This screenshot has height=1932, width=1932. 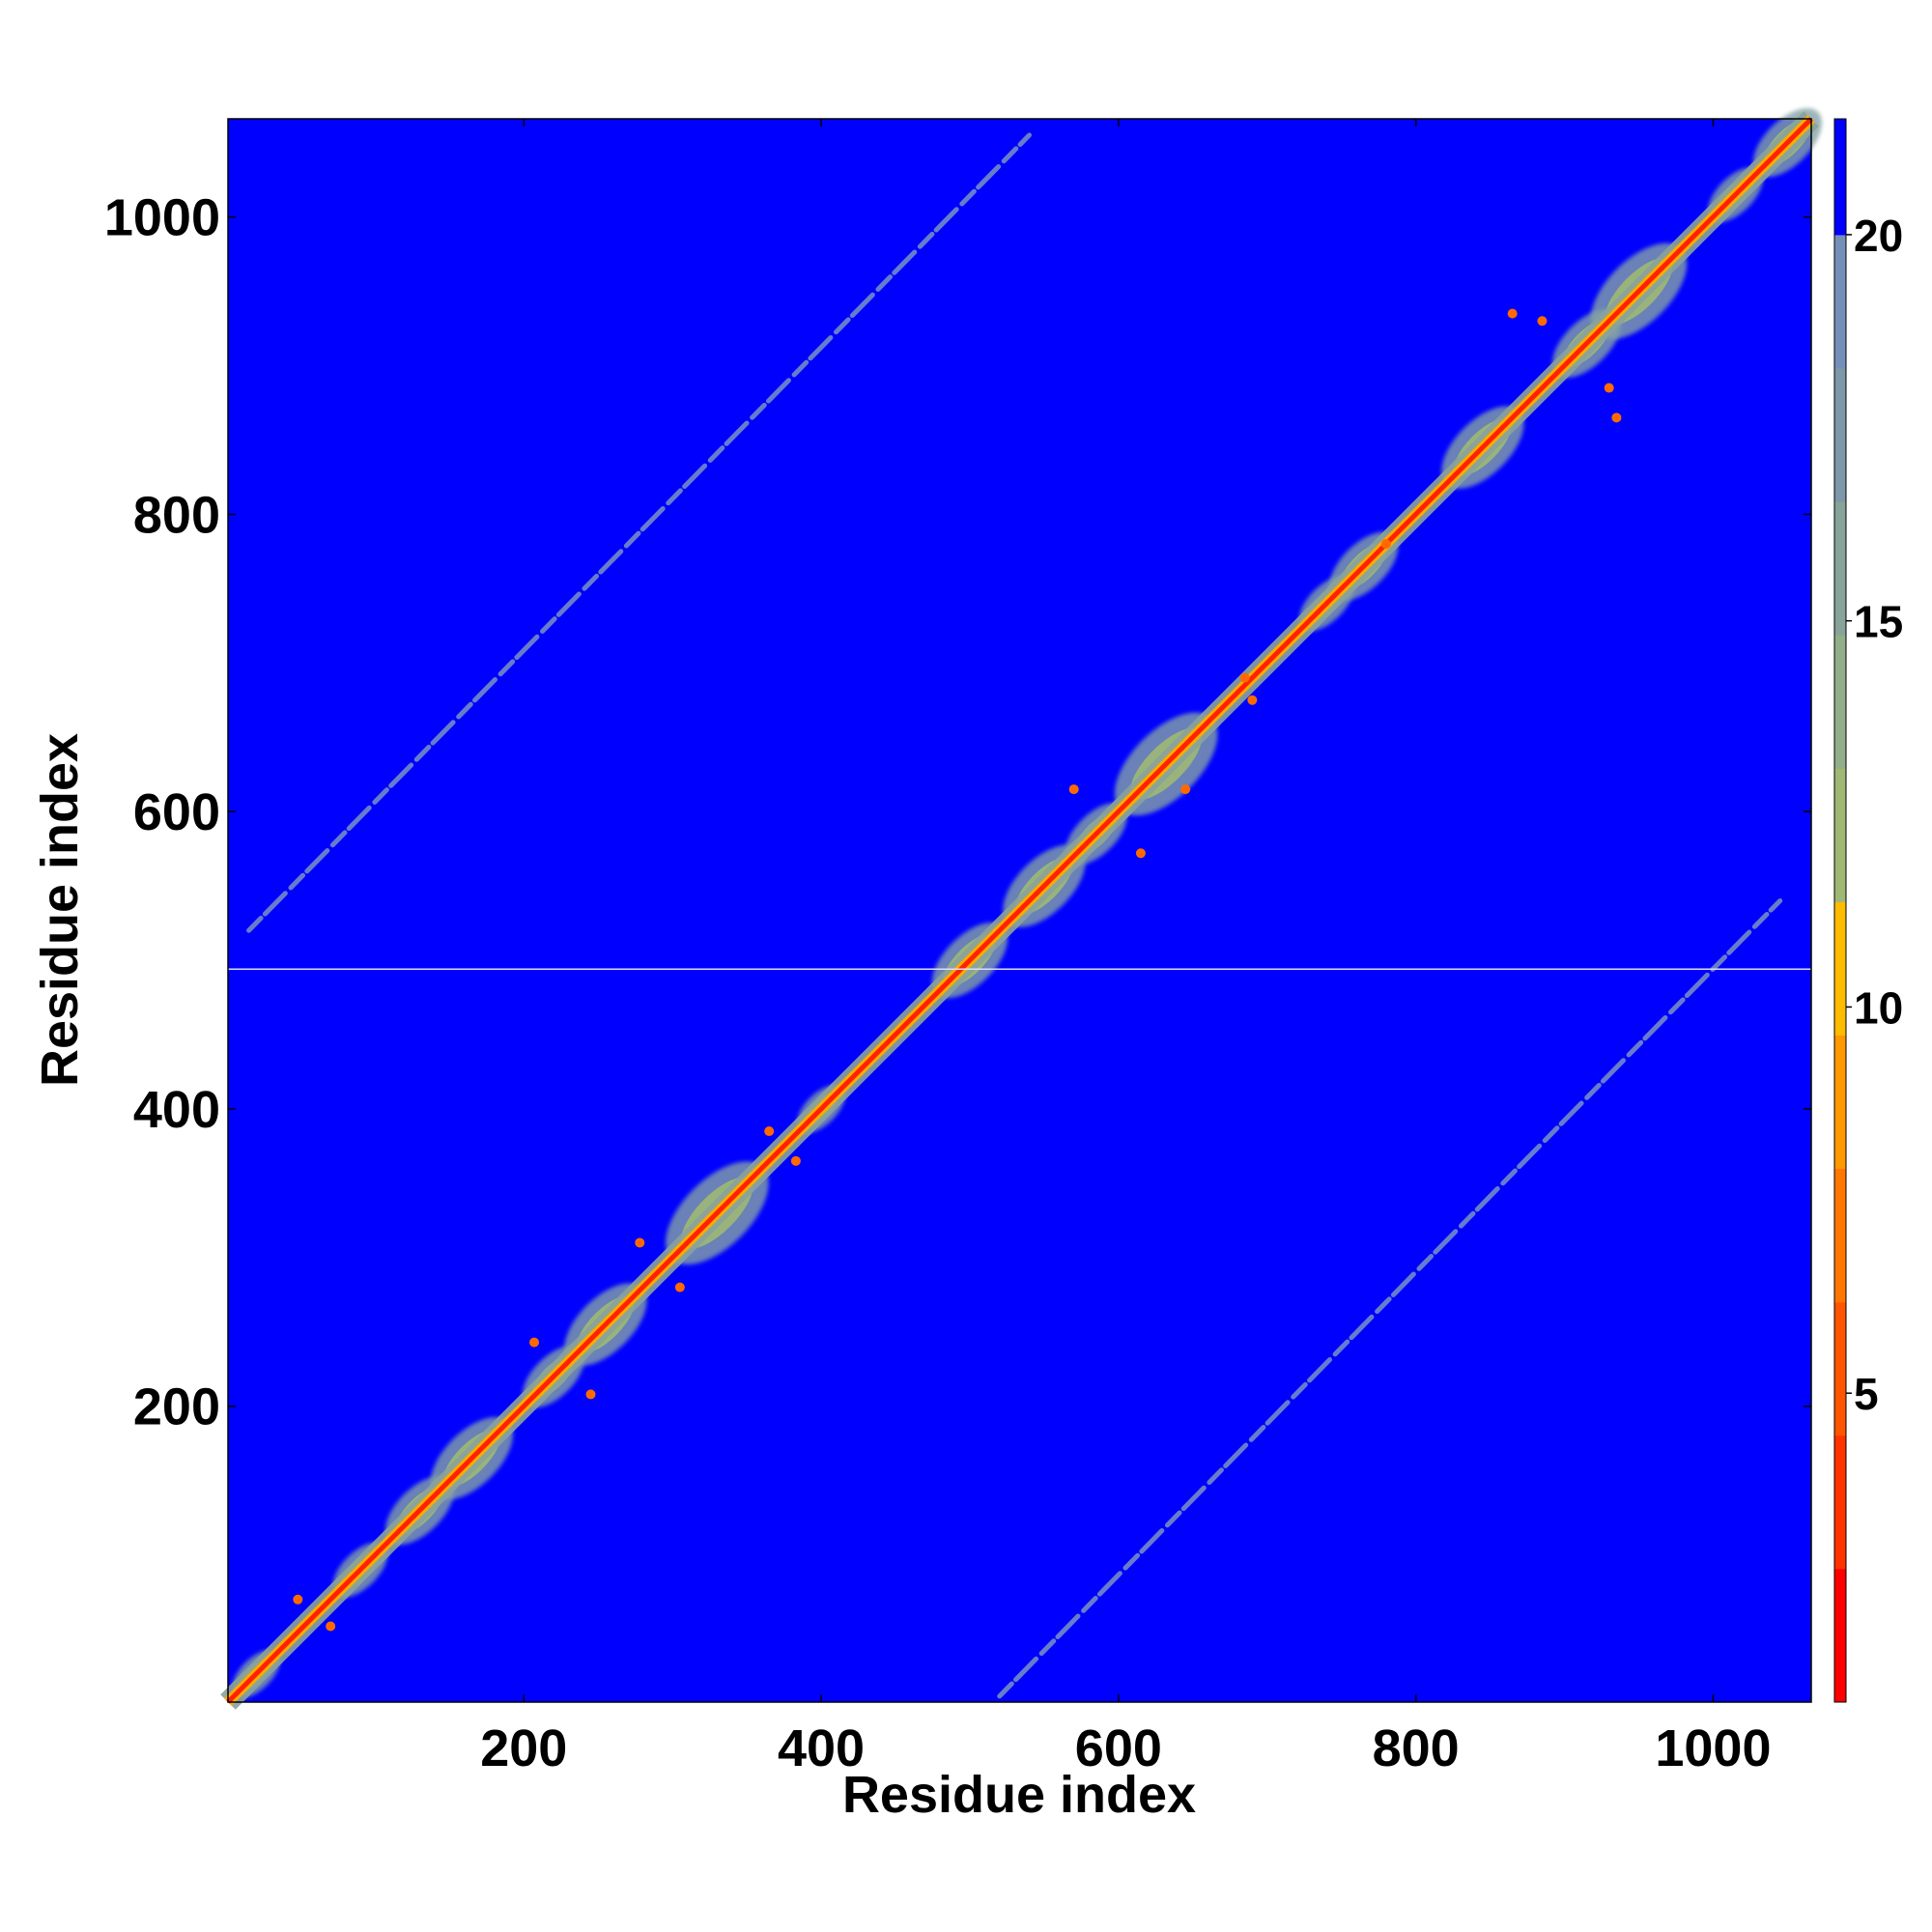 I want to click on y-tick-label-200: 200, so click(x=176, y=1407).